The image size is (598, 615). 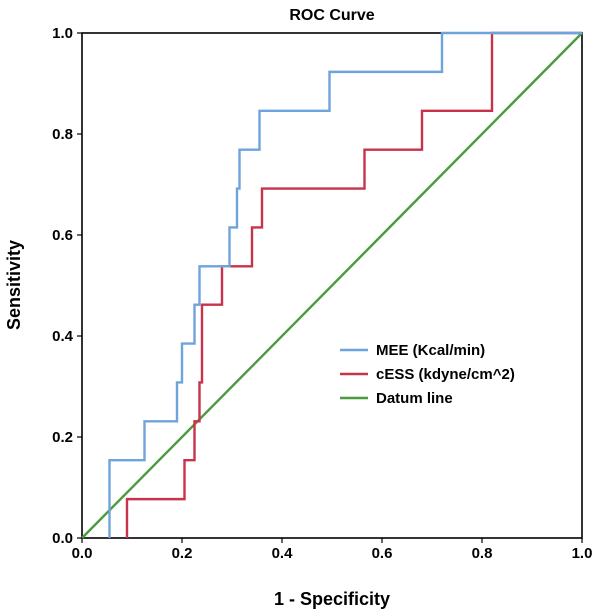 I want to click on x-tick-label: 0.6, so click(x=382, y=553).